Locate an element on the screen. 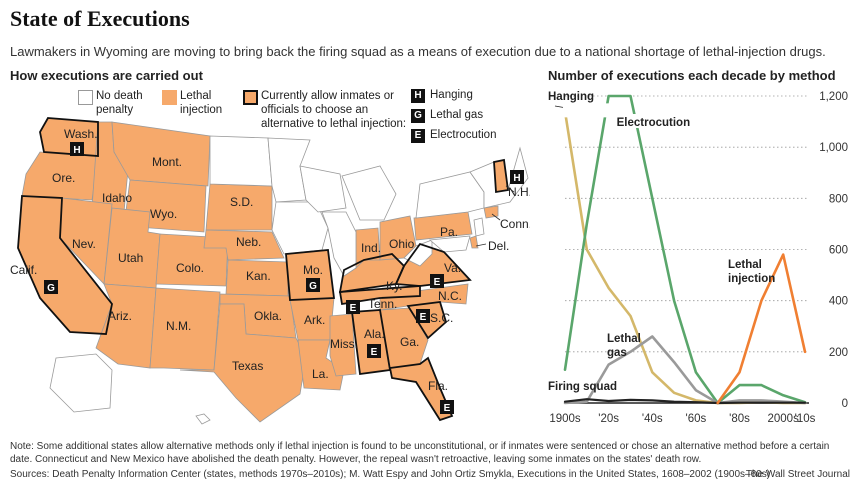 This screenshot has height=494, width=860. label-la: La. is located at coordinates (320, 374).